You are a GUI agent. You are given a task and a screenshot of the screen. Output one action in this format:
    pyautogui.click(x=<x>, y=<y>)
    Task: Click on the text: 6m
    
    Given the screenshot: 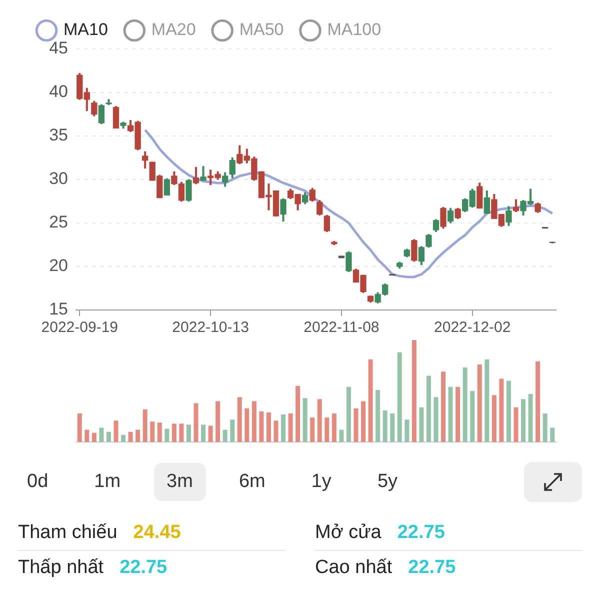 What is the action you would take?
    pyautogui.click(x=252, y=482)
    